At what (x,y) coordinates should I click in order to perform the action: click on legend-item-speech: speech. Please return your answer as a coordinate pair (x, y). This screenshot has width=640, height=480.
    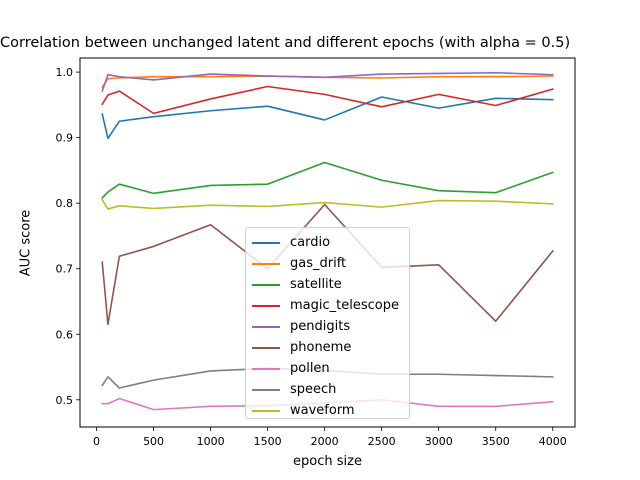
    Looking at the image, I should click on (327, 389).